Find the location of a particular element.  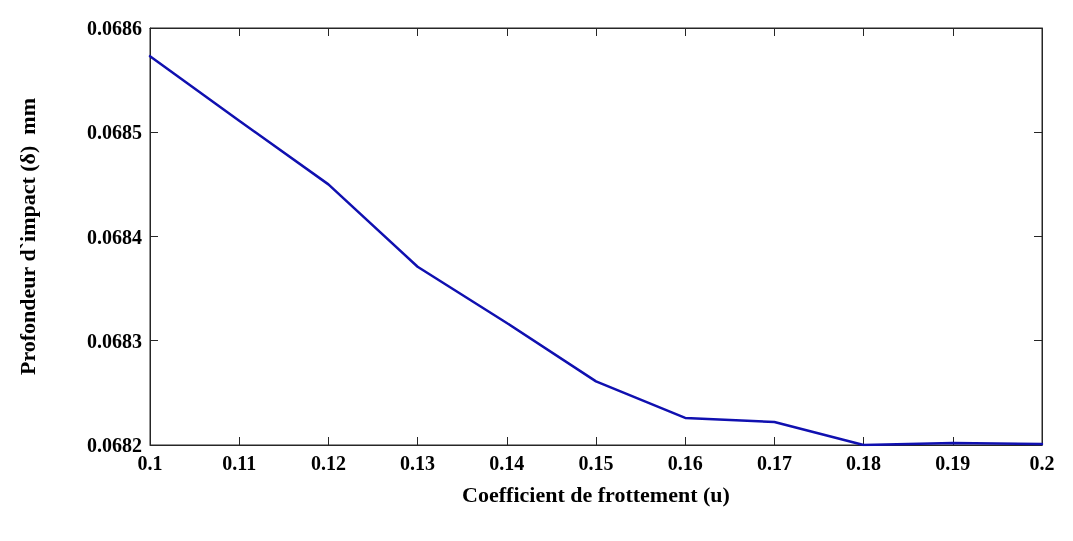

x-tick-label: 0.13 is located at coordinates (418, 463).